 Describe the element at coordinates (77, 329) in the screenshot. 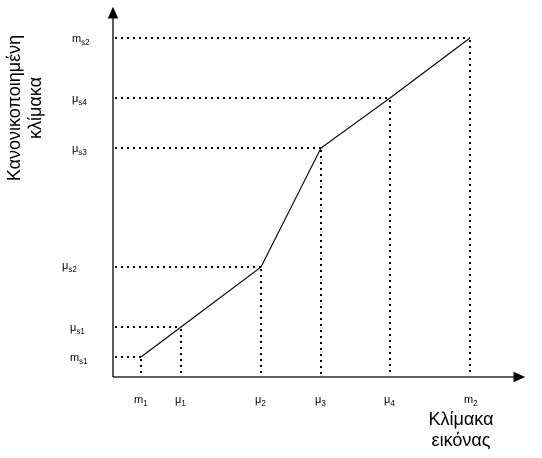

I see `y-tick-mus1: μs1` at that location.